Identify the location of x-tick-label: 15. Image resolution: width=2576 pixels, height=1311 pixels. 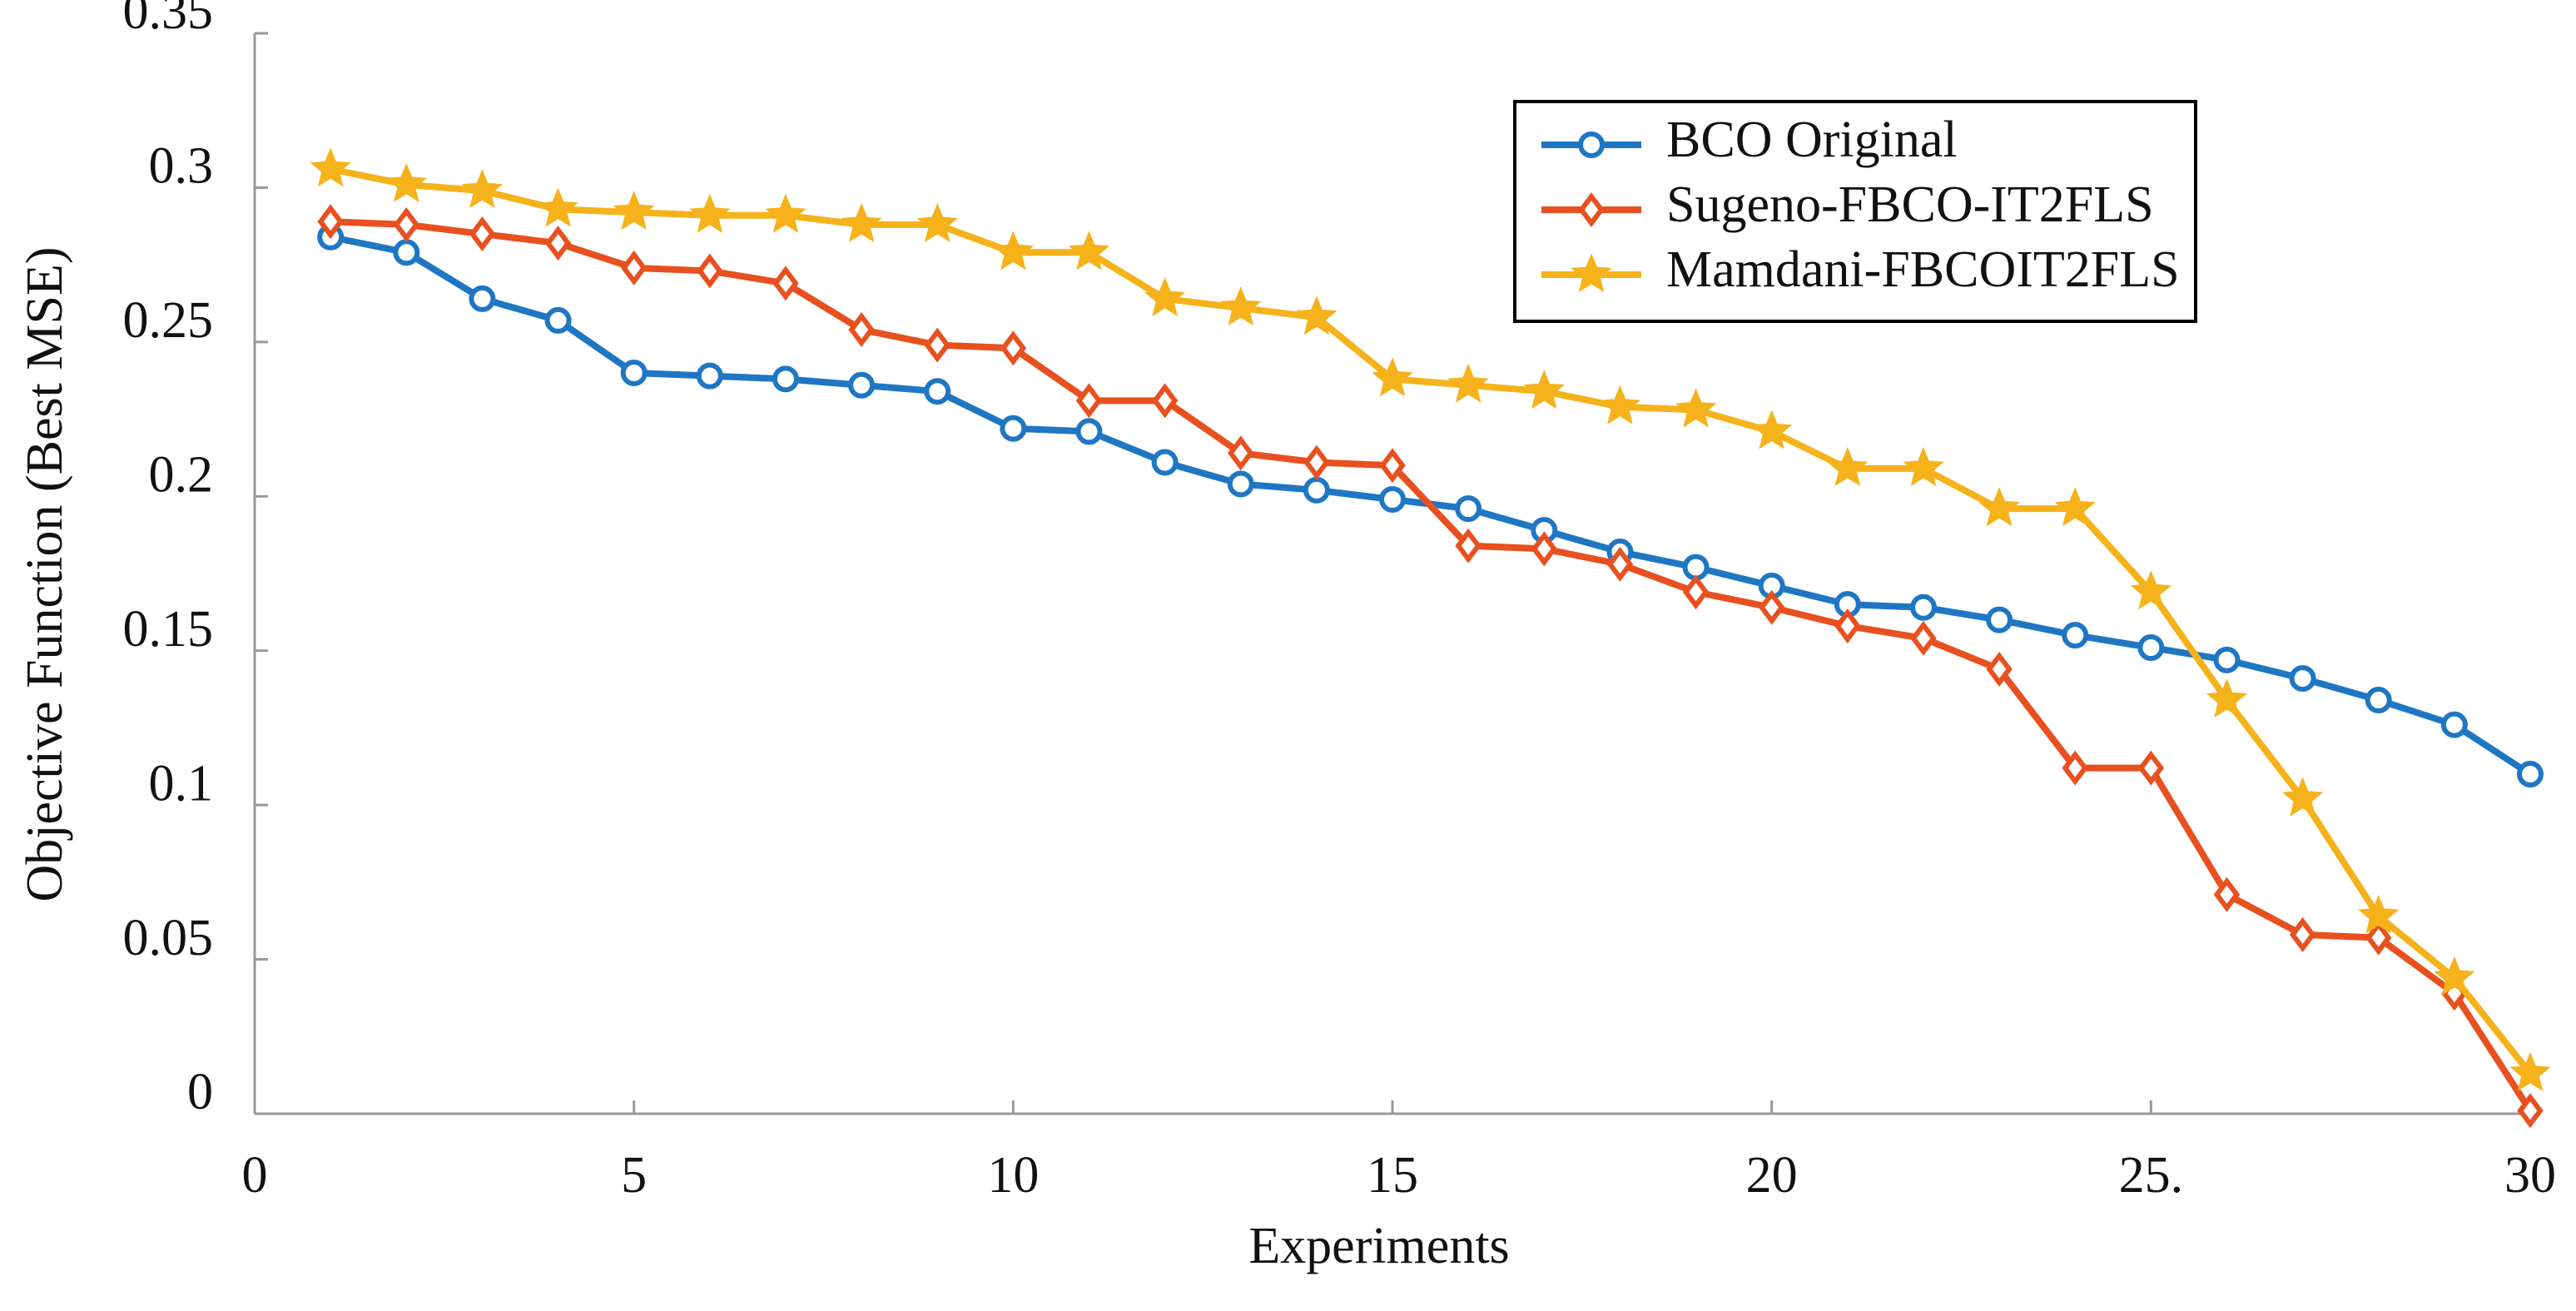
(1392, 1175).